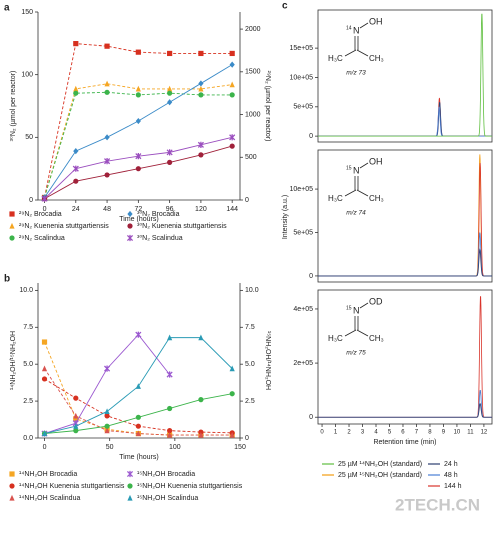  Describe the element at coordinates (376, 338) in the screenshot. I see `right-group: CH₃` at that location.